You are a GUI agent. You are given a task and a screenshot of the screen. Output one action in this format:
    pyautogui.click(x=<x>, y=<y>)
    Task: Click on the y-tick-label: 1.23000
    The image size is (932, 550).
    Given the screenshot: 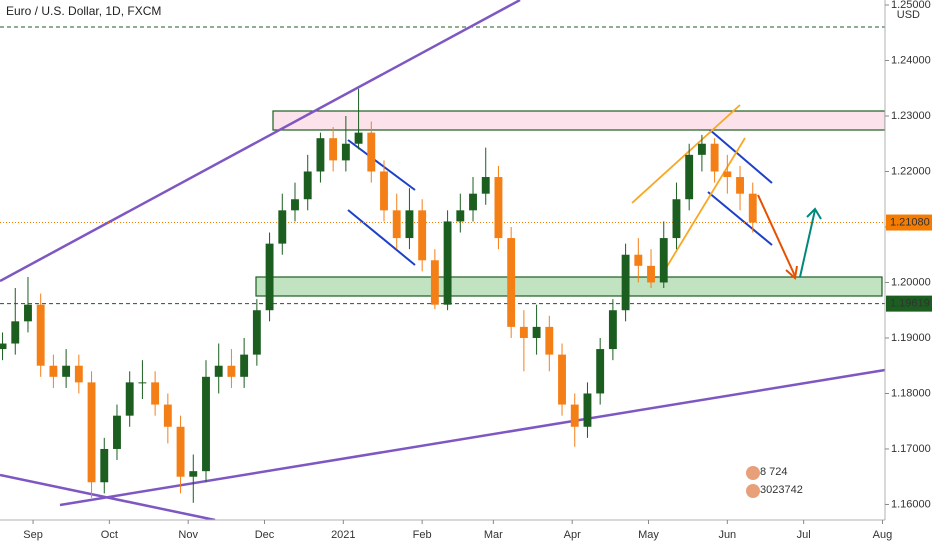 What is the action you would take?
    pyautogui.click(x=911, y=116)
    